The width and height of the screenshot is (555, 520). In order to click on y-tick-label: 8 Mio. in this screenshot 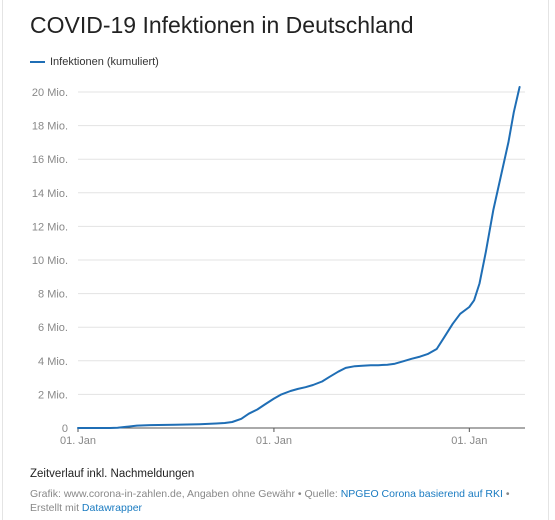, I will do `click(53, 295)`.